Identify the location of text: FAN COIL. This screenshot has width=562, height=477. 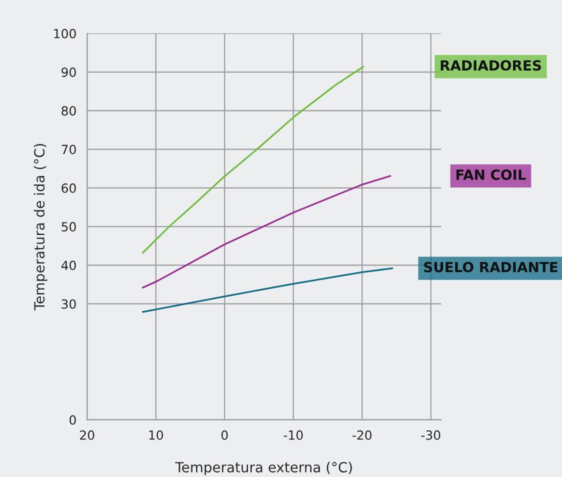
(491, 174).